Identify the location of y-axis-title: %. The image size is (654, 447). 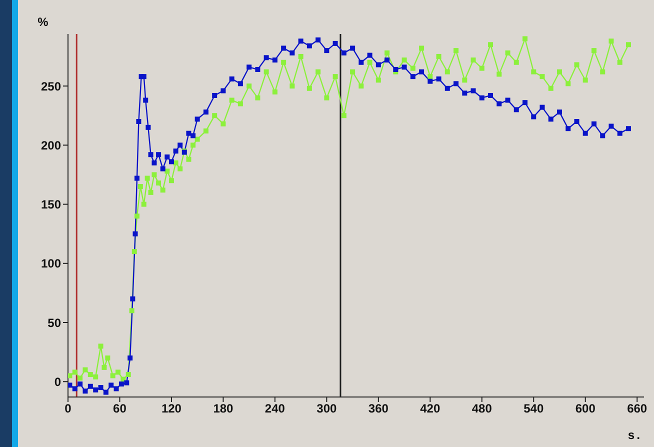
(43, 22).